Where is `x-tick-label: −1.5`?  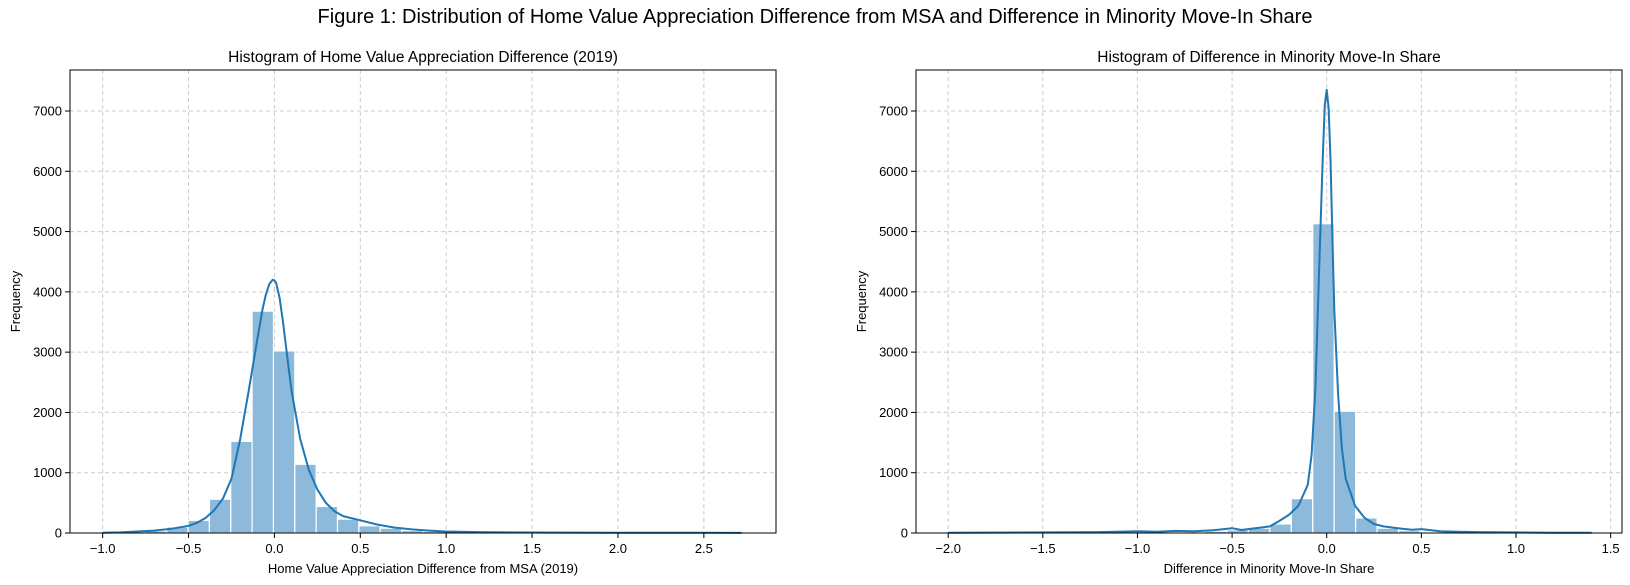
x-tick-label: −1.5 is located at coordinates (1043, 548).